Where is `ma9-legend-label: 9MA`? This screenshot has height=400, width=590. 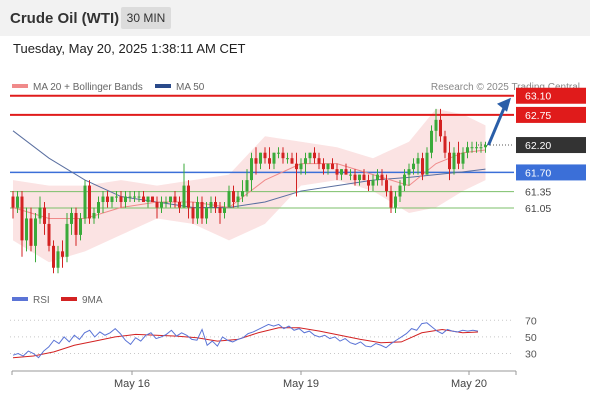 ma9-legend-label: 9MA is located at coordinates (92, 300).